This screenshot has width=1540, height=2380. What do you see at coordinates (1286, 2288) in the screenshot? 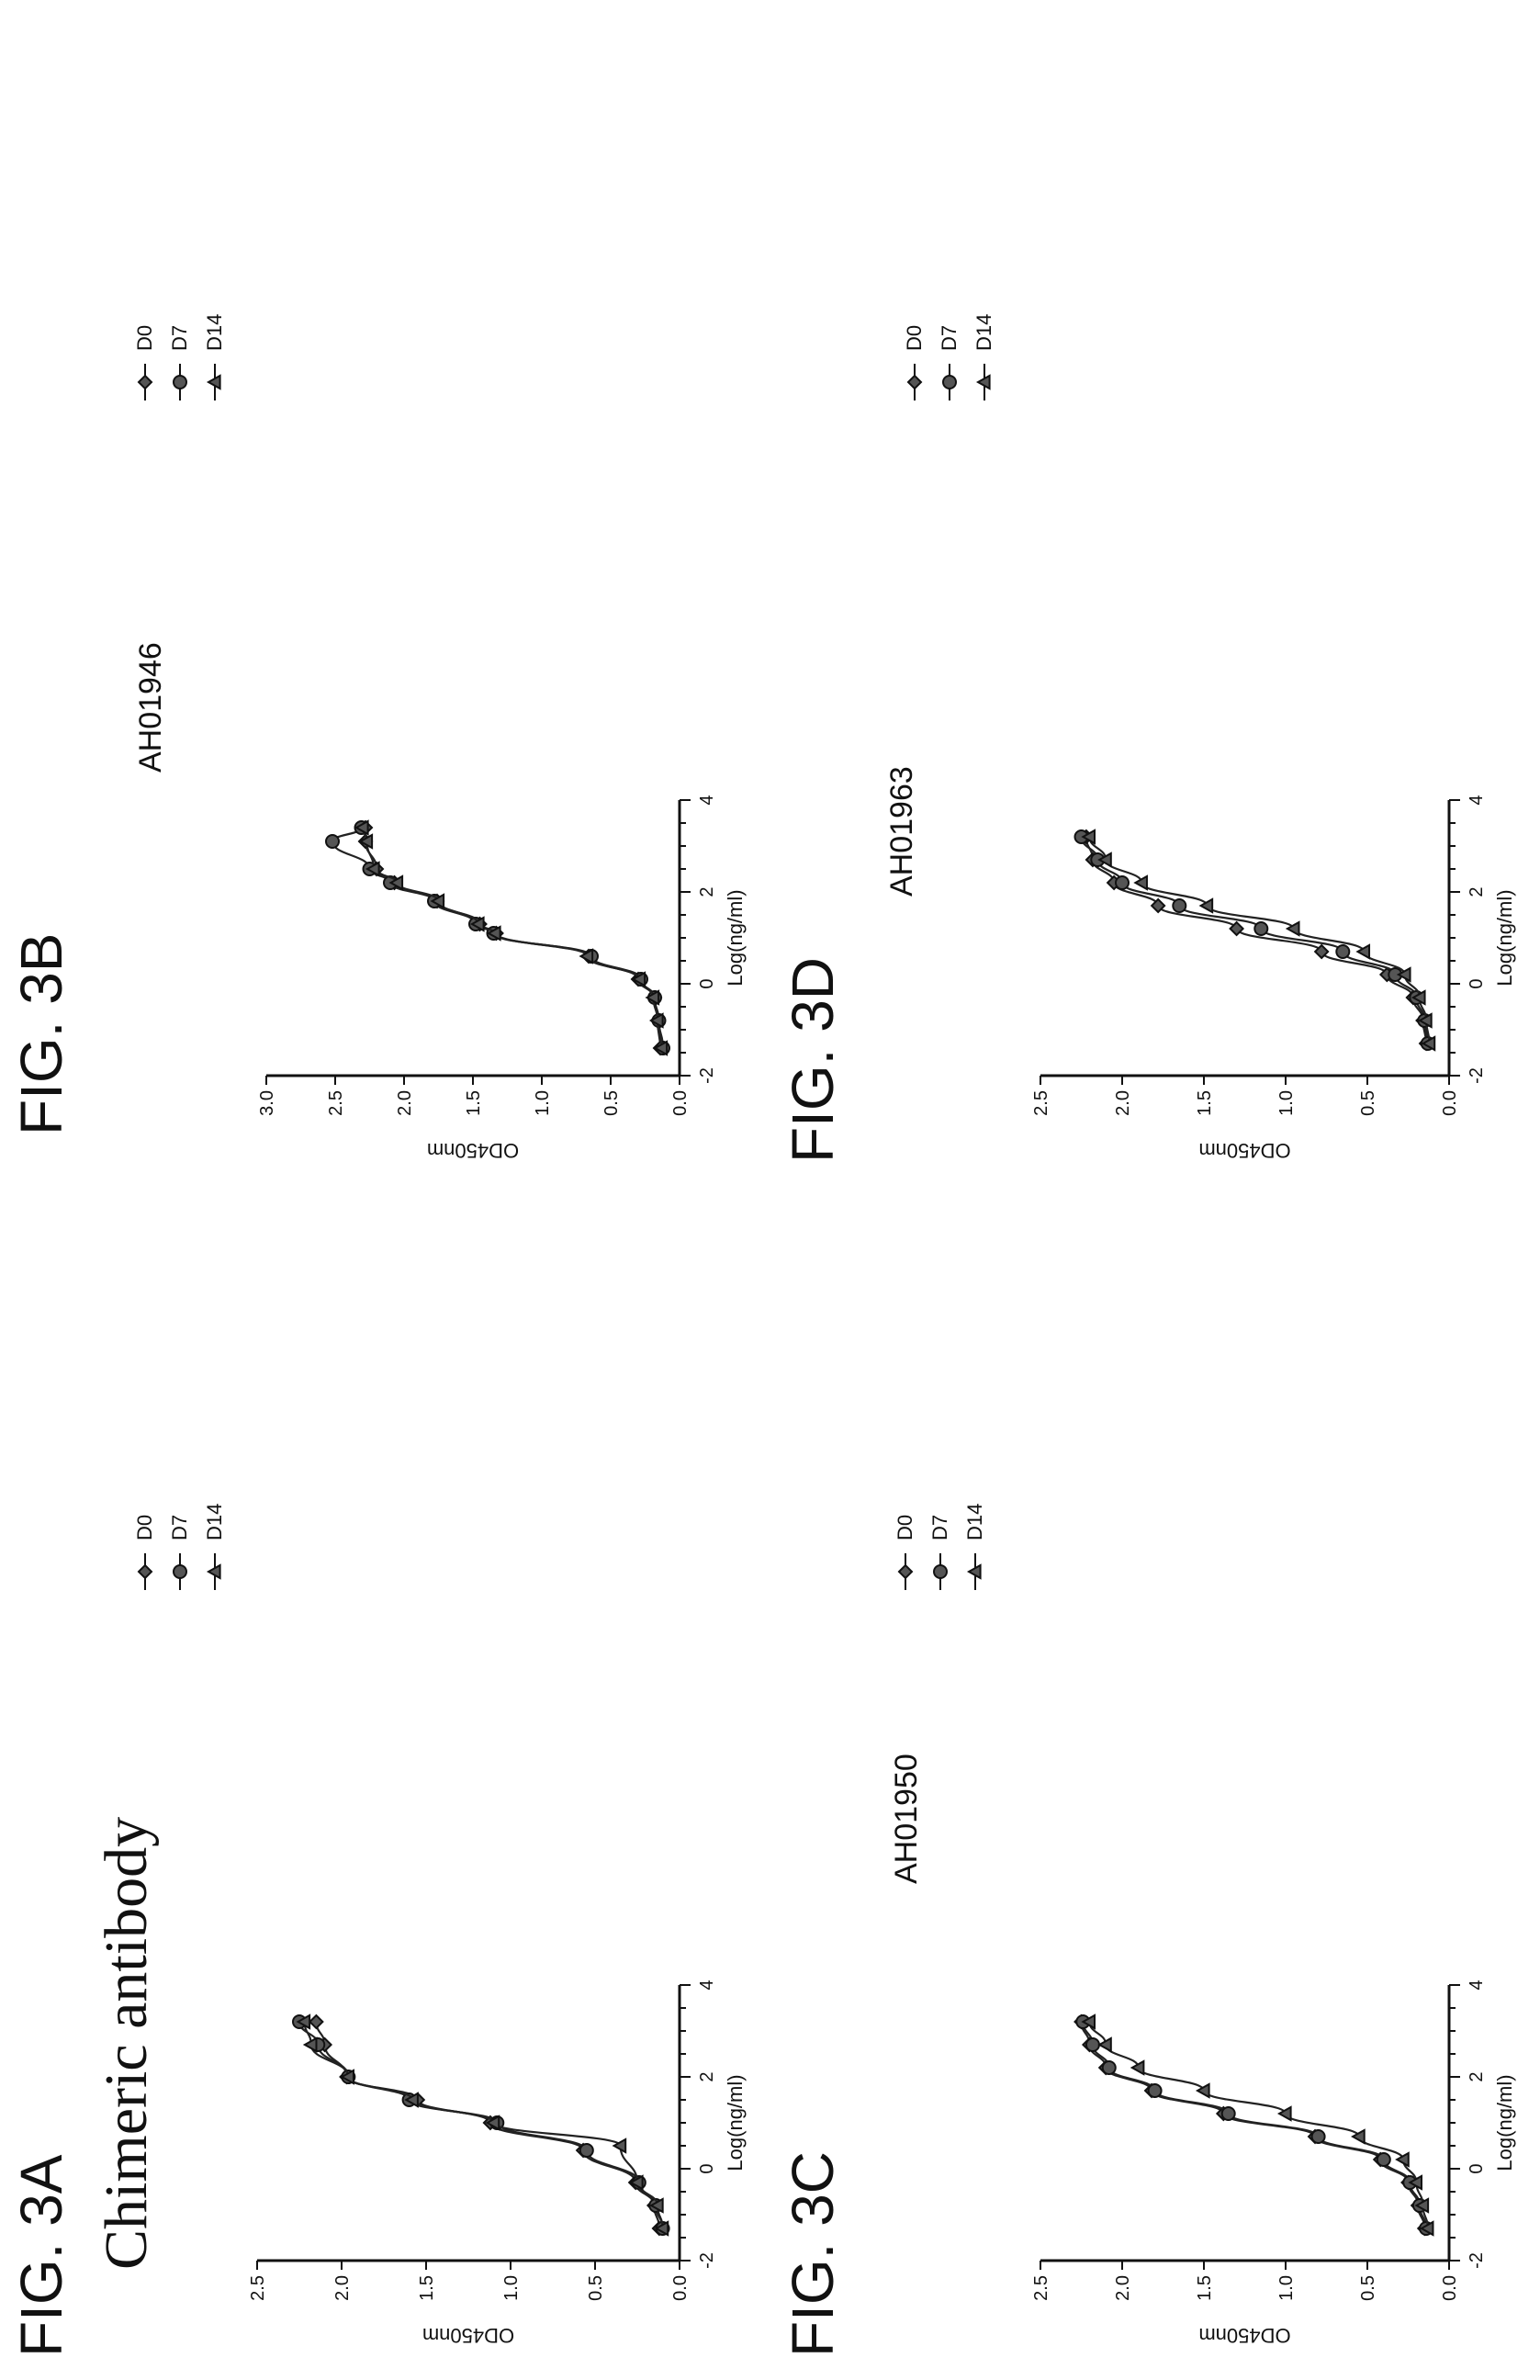
I see `y-tick-label: 1.0` at bounding box center [1286, 2288].